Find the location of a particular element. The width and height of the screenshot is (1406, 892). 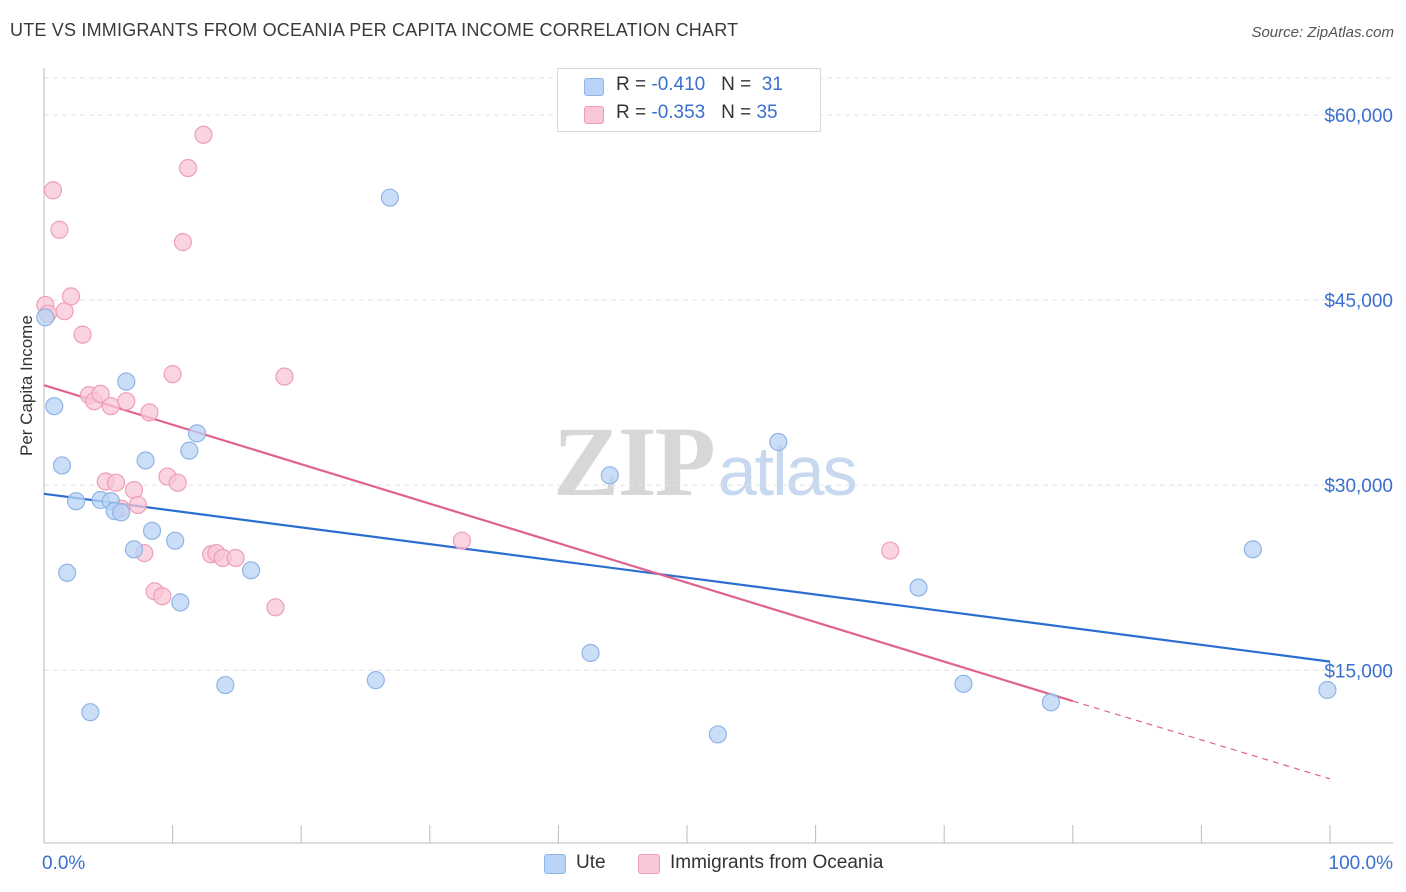

legend-n-label-oceania: N = is located at coordinates (739, 112).